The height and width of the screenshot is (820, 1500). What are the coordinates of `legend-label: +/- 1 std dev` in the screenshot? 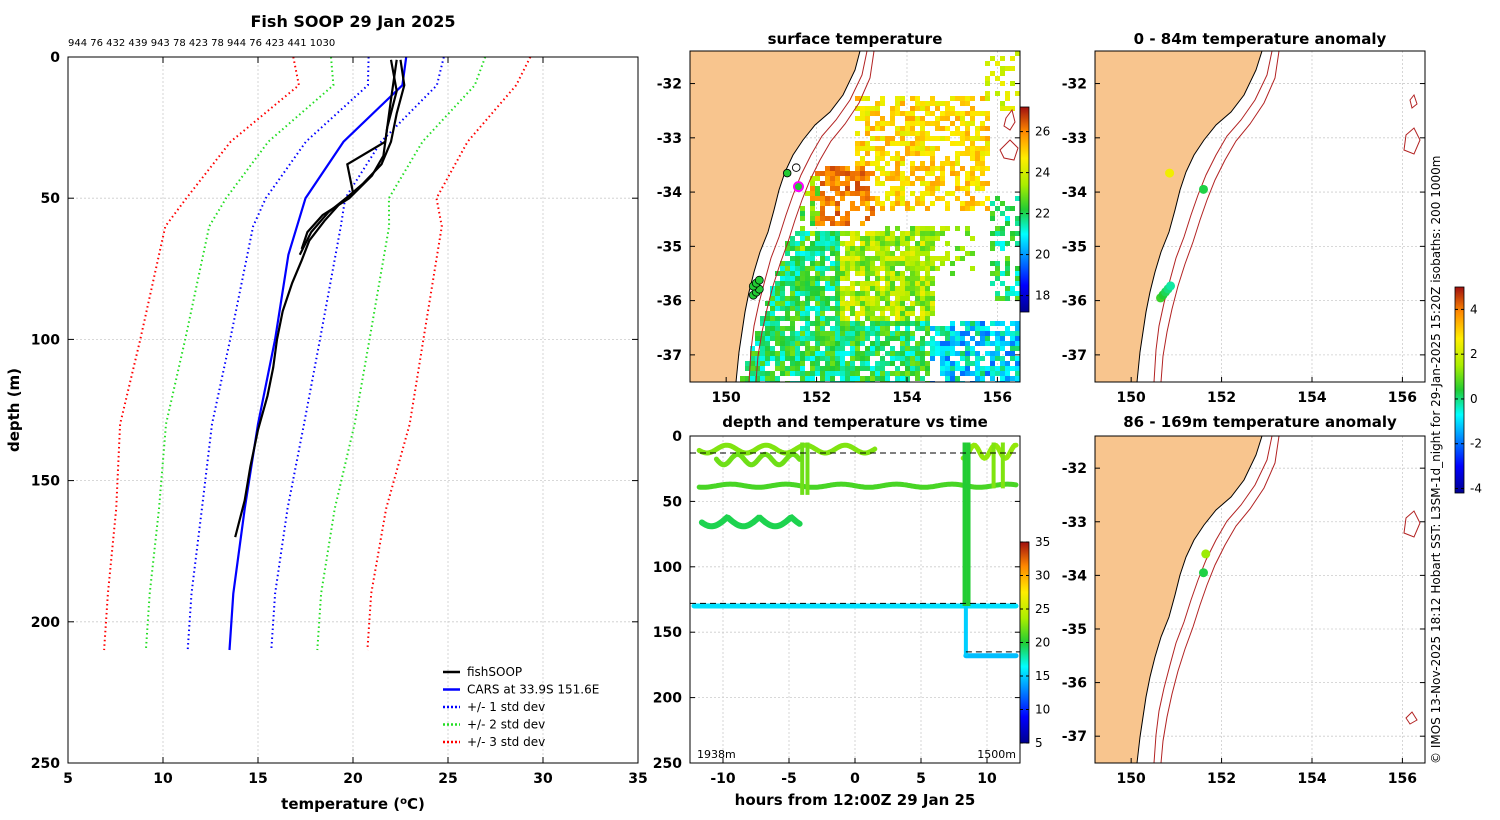 It's located at (506, 707).